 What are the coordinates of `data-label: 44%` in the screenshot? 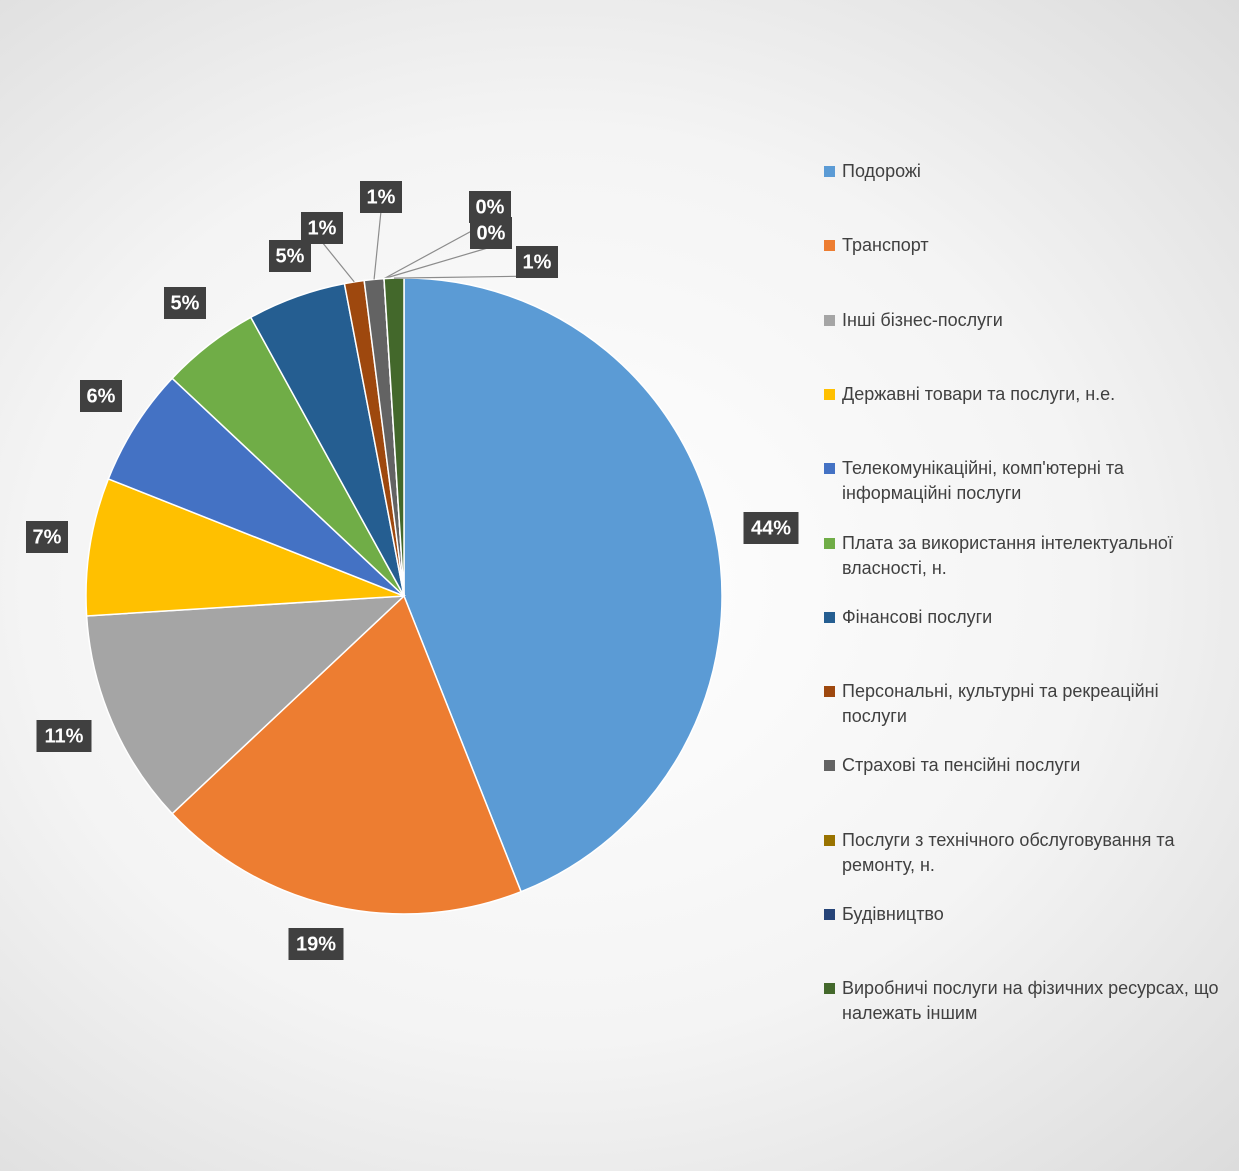 It's located at (771, 528).